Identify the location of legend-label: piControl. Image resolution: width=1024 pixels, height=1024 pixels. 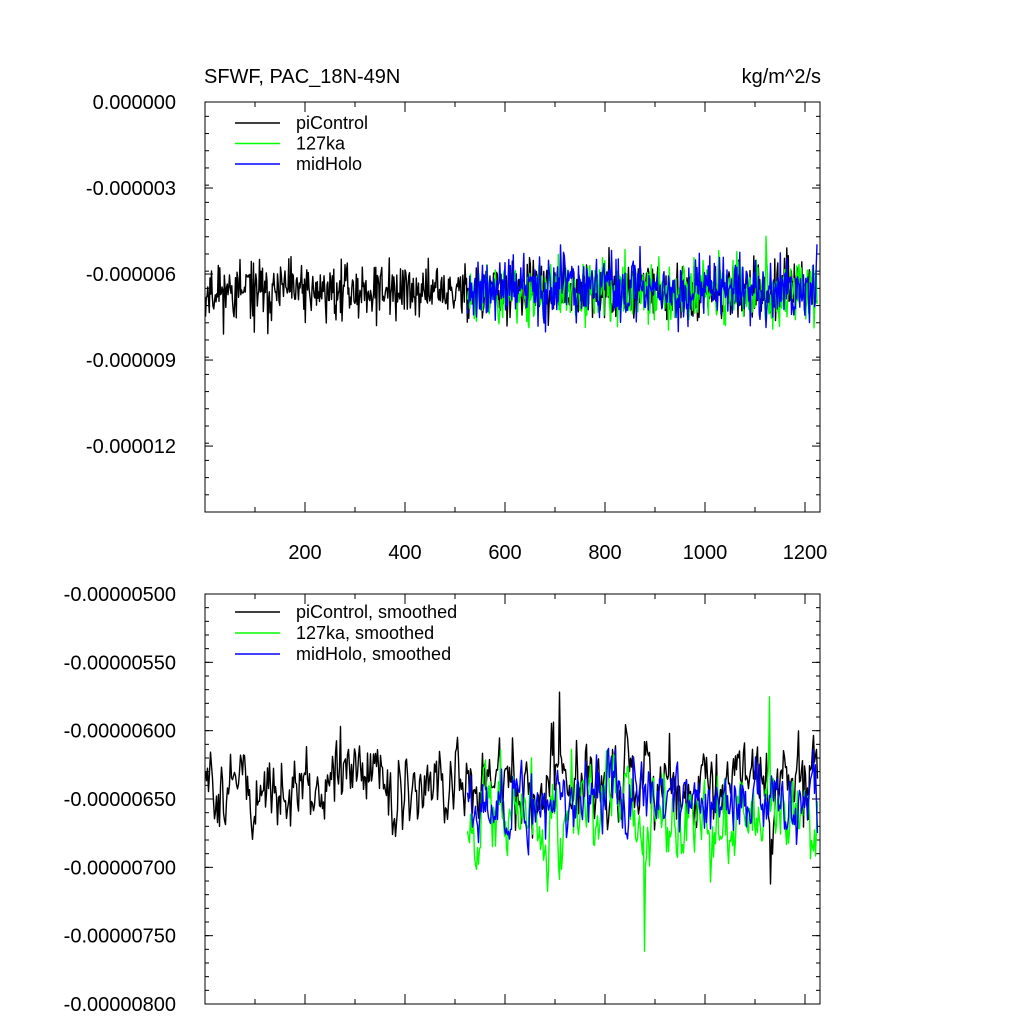
(332, 123).